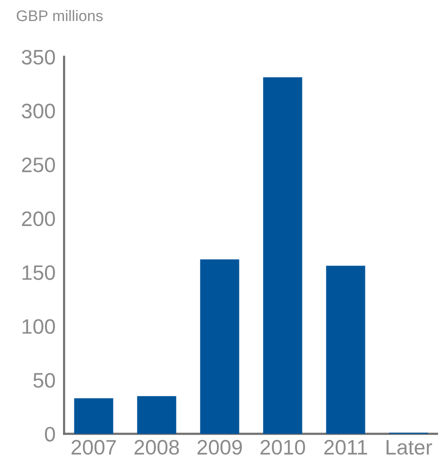  I want to click on y-tick-label: 200, so click(38, 218).